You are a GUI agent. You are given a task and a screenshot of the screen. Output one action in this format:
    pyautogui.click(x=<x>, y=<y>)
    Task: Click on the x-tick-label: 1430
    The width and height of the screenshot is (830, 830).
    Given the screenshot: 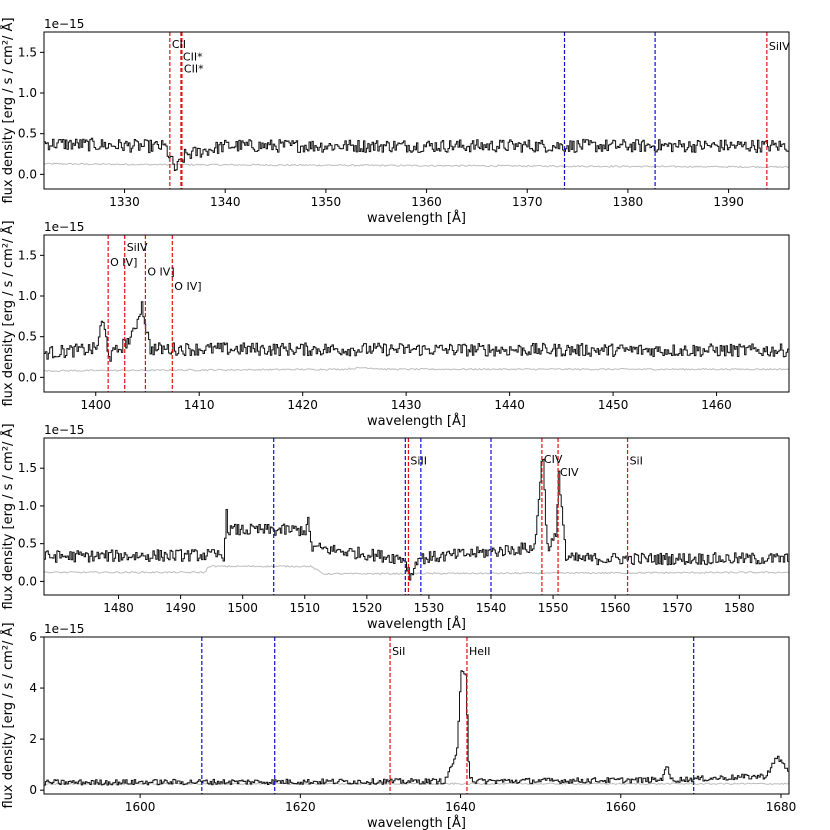 What is the action you would take?
    pyautogui.click(x=406, y=405)
    